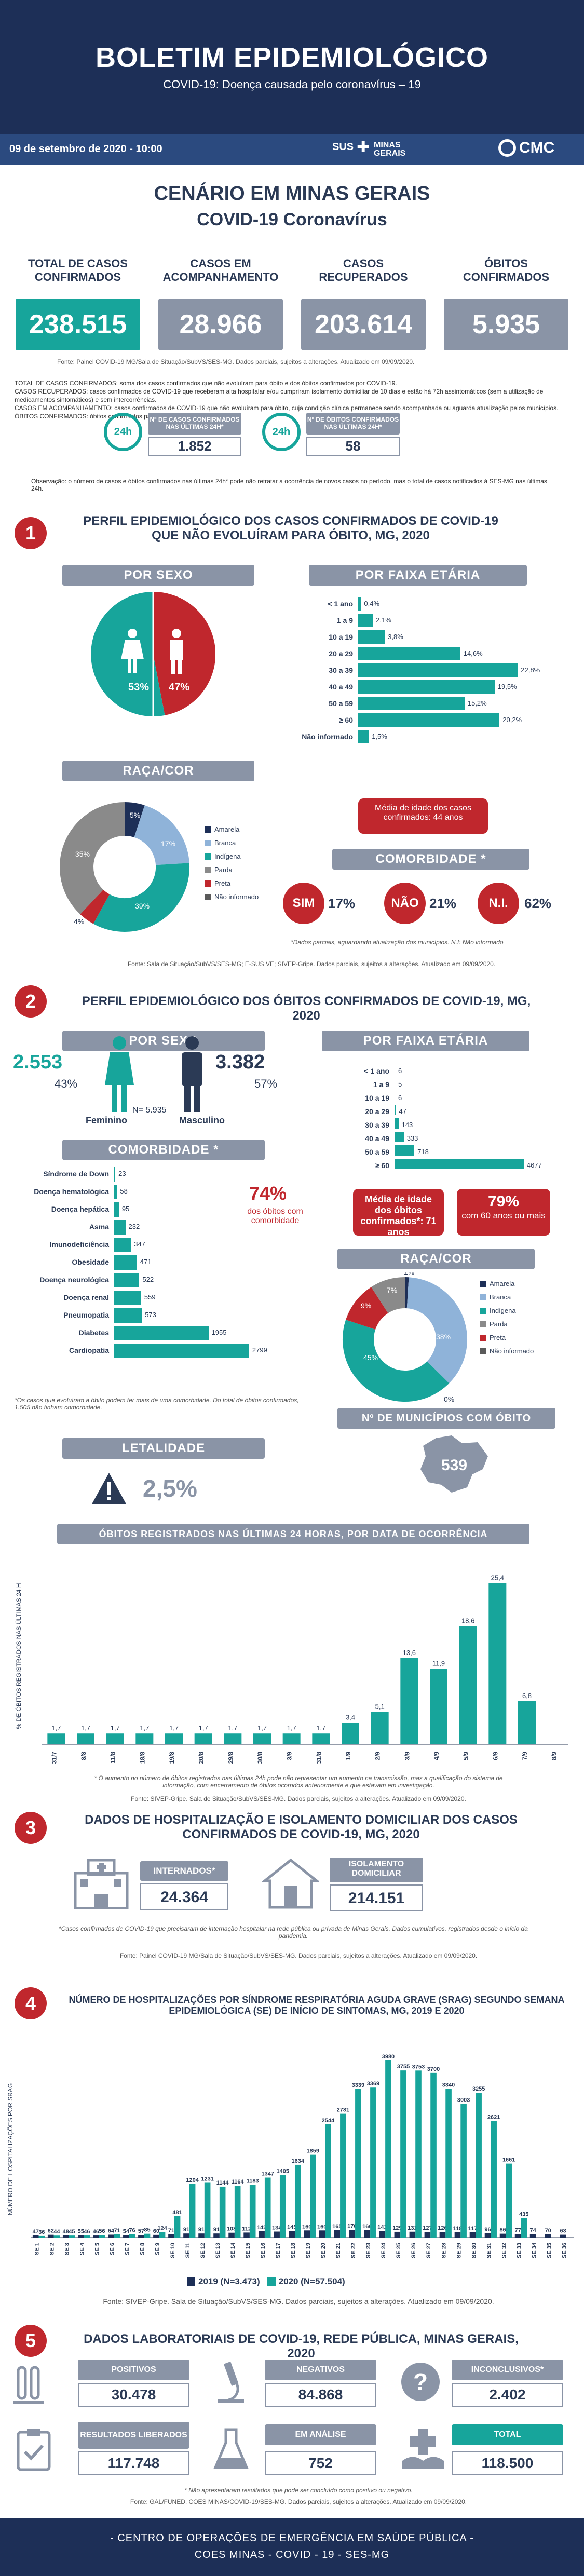 Image resolution: width=584 pixels, height=2576 pixels. I want to click on s1-age-value: 22,8%, so click(530, 670).